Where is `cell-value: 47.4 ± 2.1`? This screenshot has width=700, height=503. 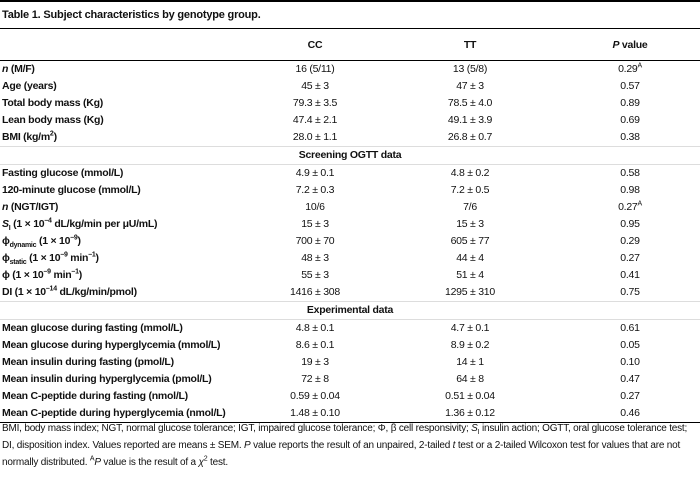 cell-value: 47.4 ± 2.1 is located at coordinates (315, 120).